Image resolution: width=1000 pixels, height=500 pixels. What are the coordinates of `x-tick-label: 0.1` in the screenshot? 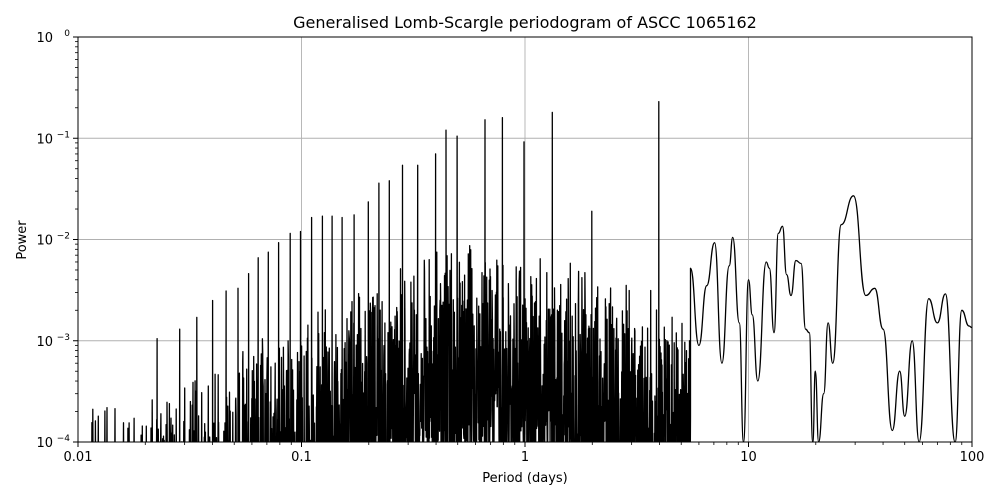 It's located at (301, 457).